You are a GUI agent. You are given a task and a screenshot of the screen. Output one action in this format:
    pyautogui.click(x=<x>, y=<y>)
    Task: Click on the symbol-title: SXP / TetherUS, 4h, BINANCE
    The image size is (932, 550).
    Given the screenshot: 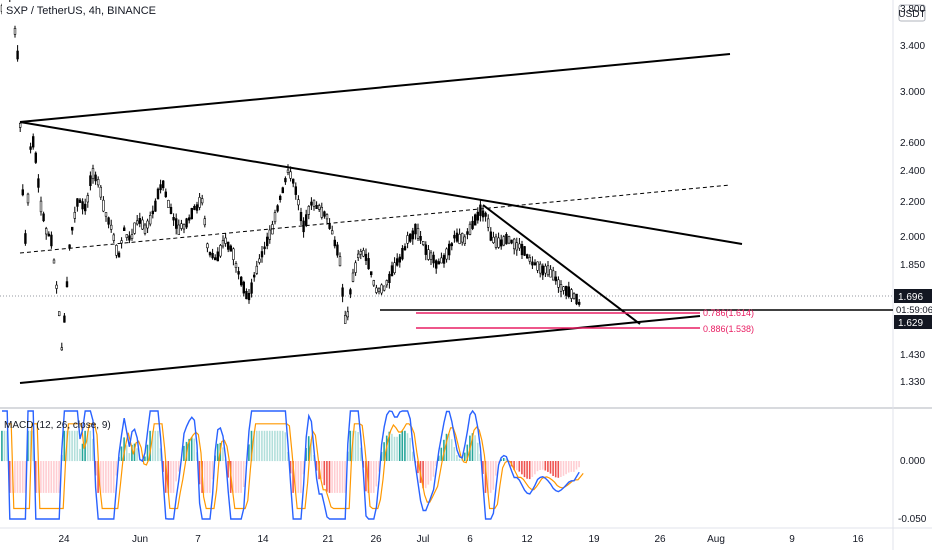 What is the action you would take?
    pyautogui.click(x=81, y=11)
    